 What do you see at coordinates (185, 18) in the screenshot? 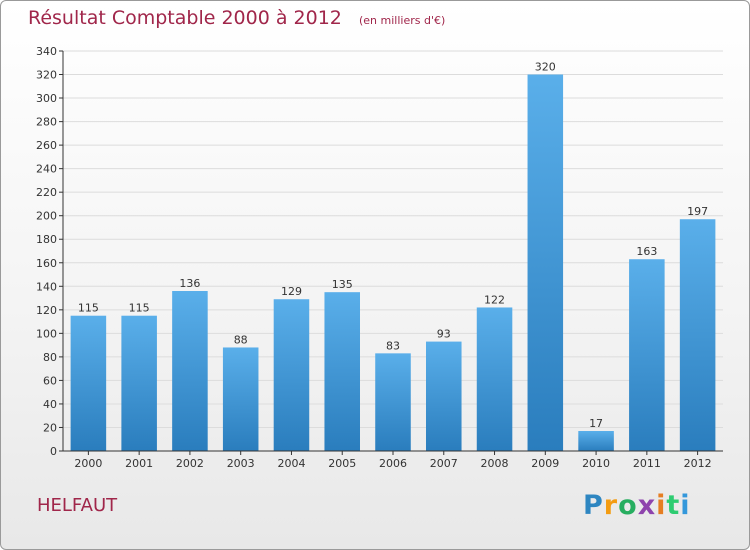
I see `chart-title: Résultat Comptable 2000 à 2012` at bounding box center [185, 18].